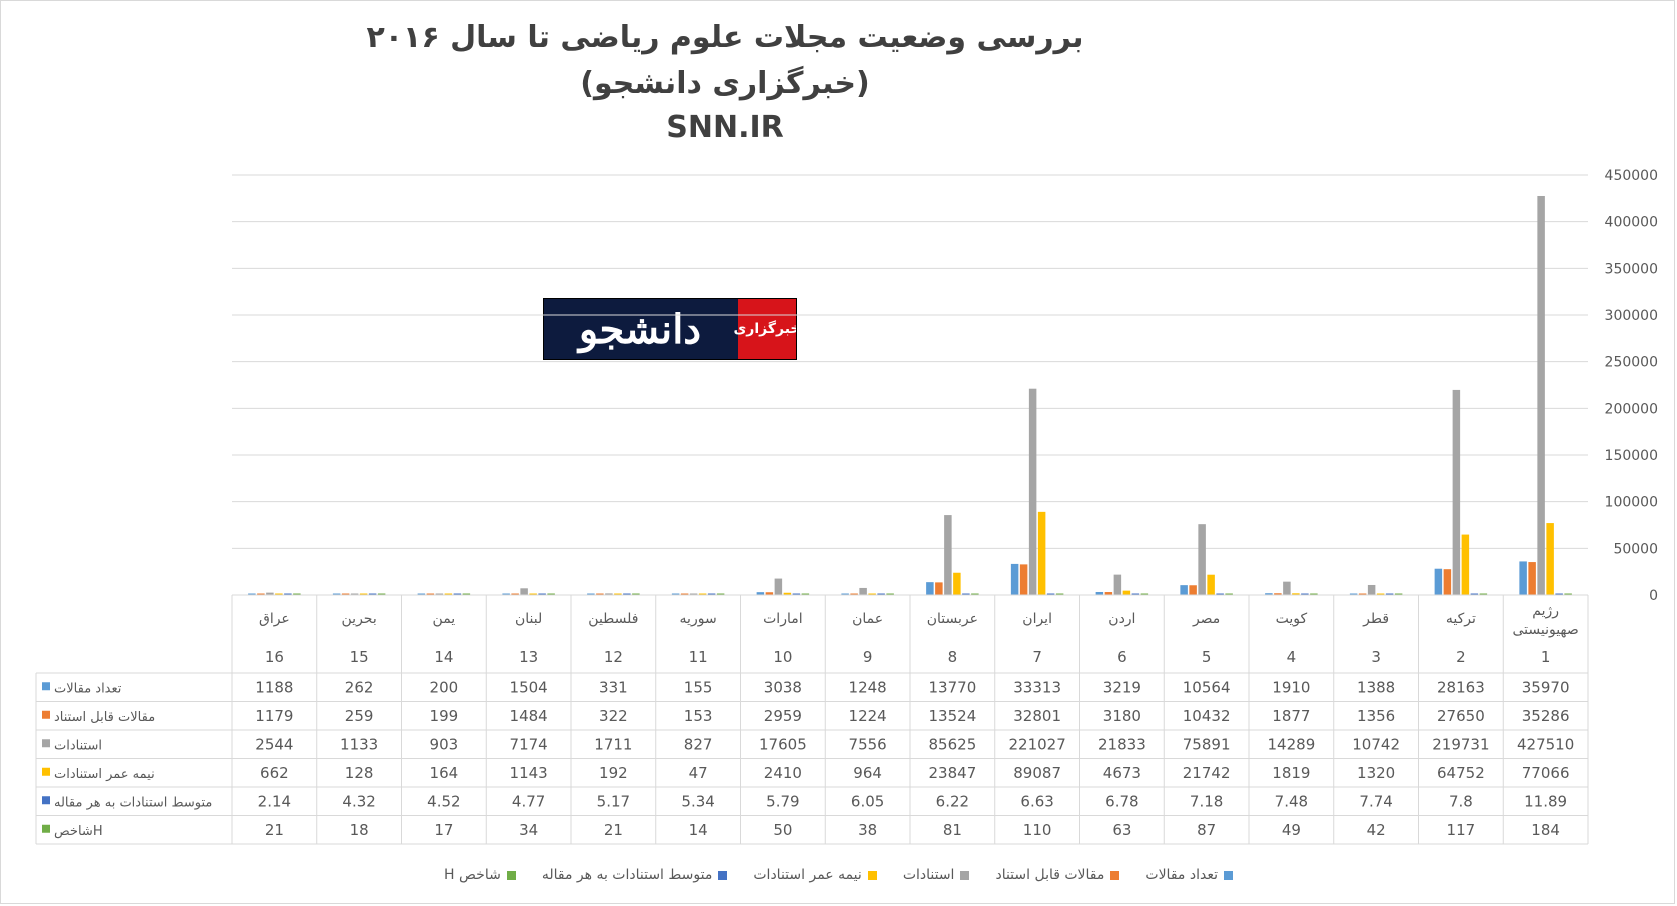 This screenshot has height=906, width=1677. What do you see at coordinates (764, 329) in the screenshot?
I see `logo-badge: خبرگزاری` at bounding box center [764, 329].